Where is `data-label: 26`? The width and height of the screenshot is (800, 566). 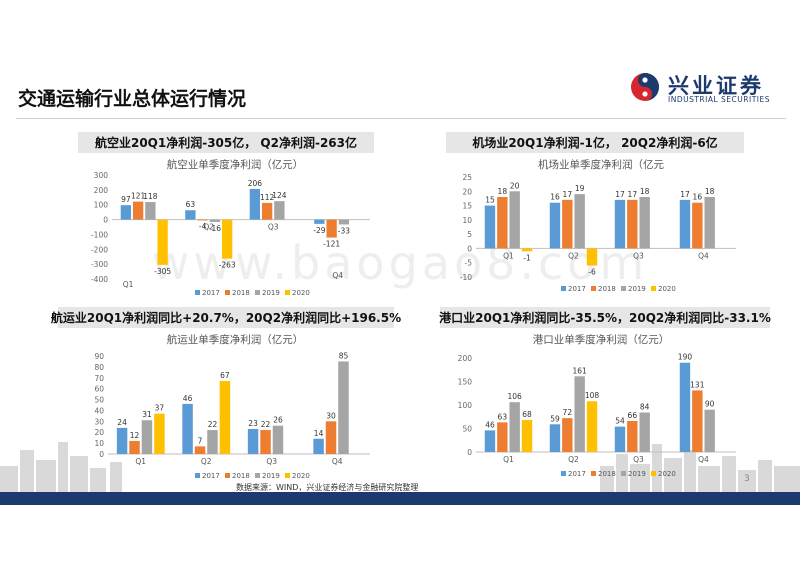 data-label: 26 is located at coordinates (278, 420).